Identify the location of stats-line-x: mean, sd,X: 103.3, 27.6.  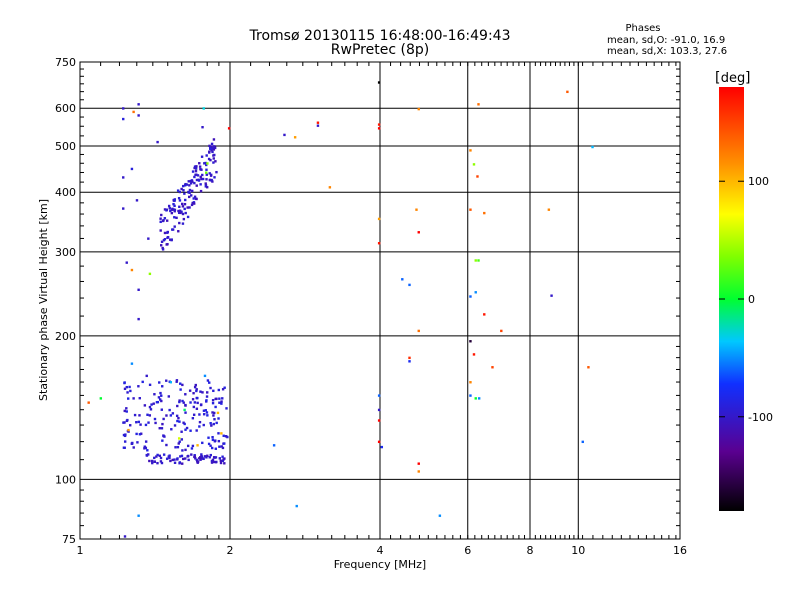
(667, 51).